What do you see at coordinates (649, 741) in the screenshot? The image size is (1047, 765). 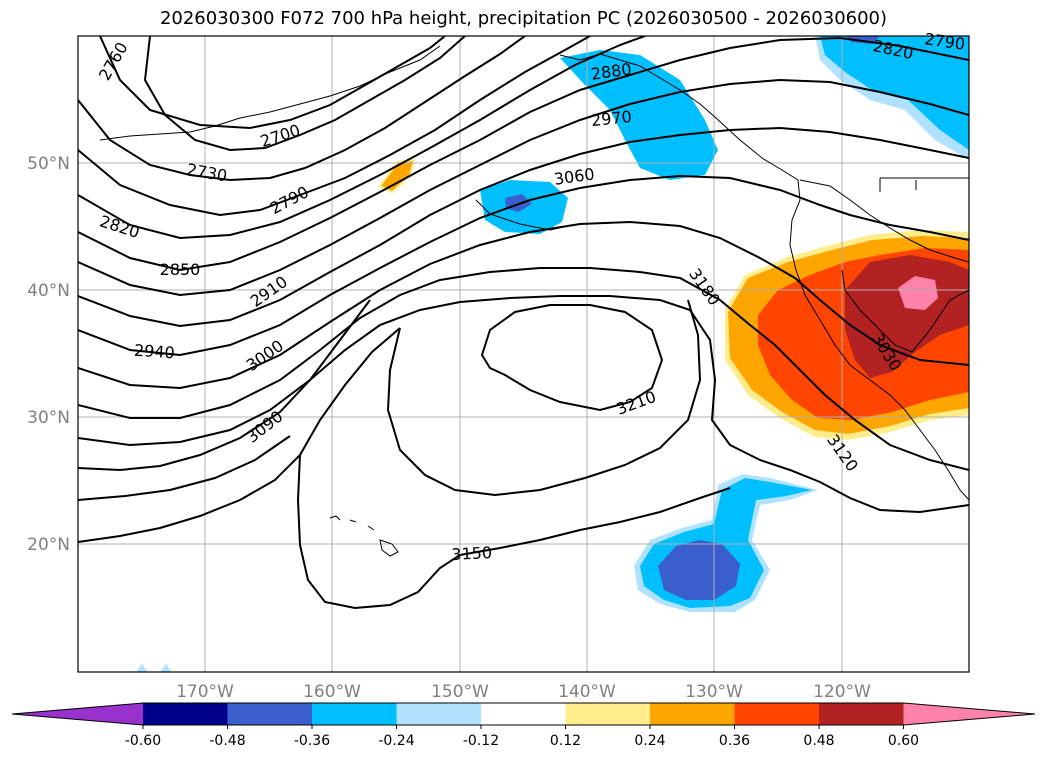 I see `colorbar-tick-label: 0.24` at bounding box center [649, 741].